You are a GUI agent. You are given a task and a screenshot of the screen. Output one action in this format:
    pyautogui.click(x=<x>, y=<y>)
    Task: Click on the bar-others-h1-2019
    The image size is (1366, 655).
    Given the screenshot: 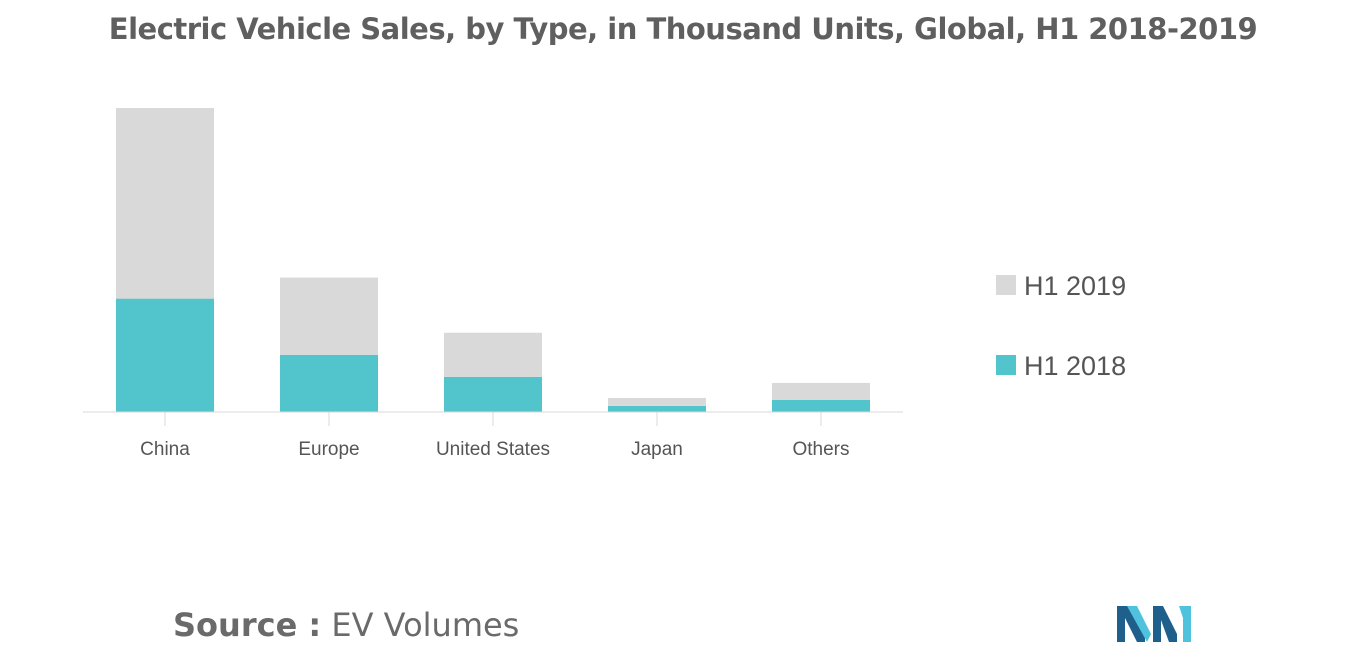 What is the action you would take?
    pyautogui.click(x=821, y=391)
    